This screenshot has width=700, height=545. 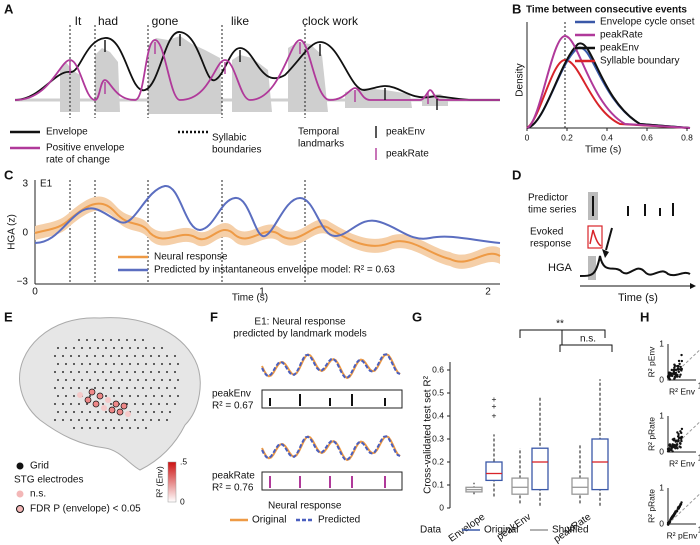 What do you see at coordinates (417, 316) in the screenshot?
I see `label: G` at bounding box center [417, 316].